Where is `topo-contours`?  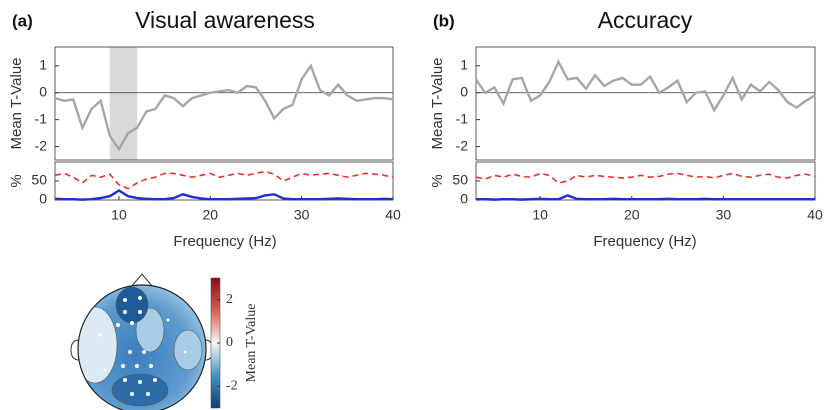
topo-contours is located at coordinates (140, 346).